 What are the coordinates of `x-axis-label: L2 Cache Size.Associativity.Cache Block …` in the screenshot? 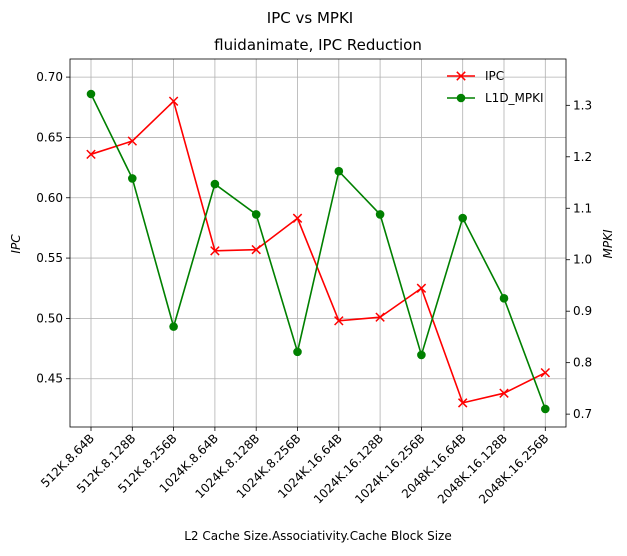 It's located at (317, 536).